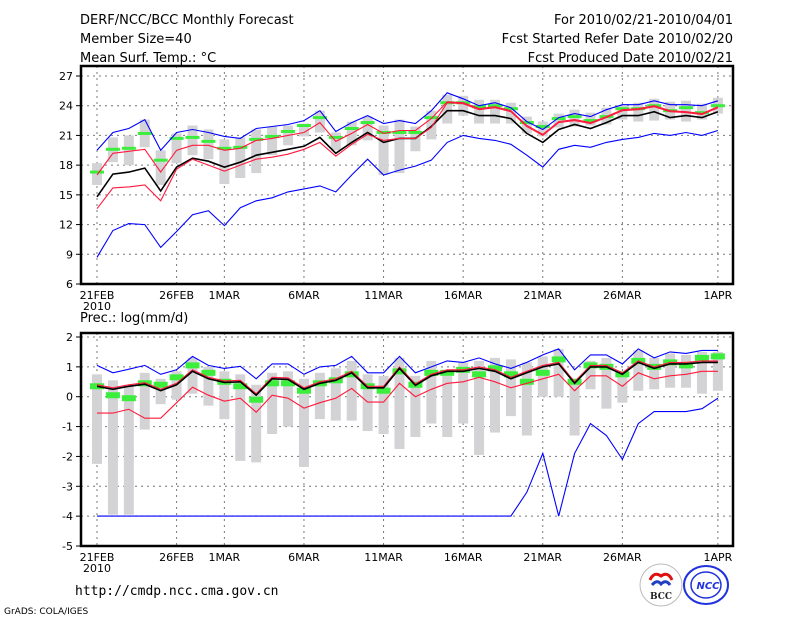  Describe the element at coordinates (67, 486) in the screenshot. I see `y-tick-label: -3` at that location.